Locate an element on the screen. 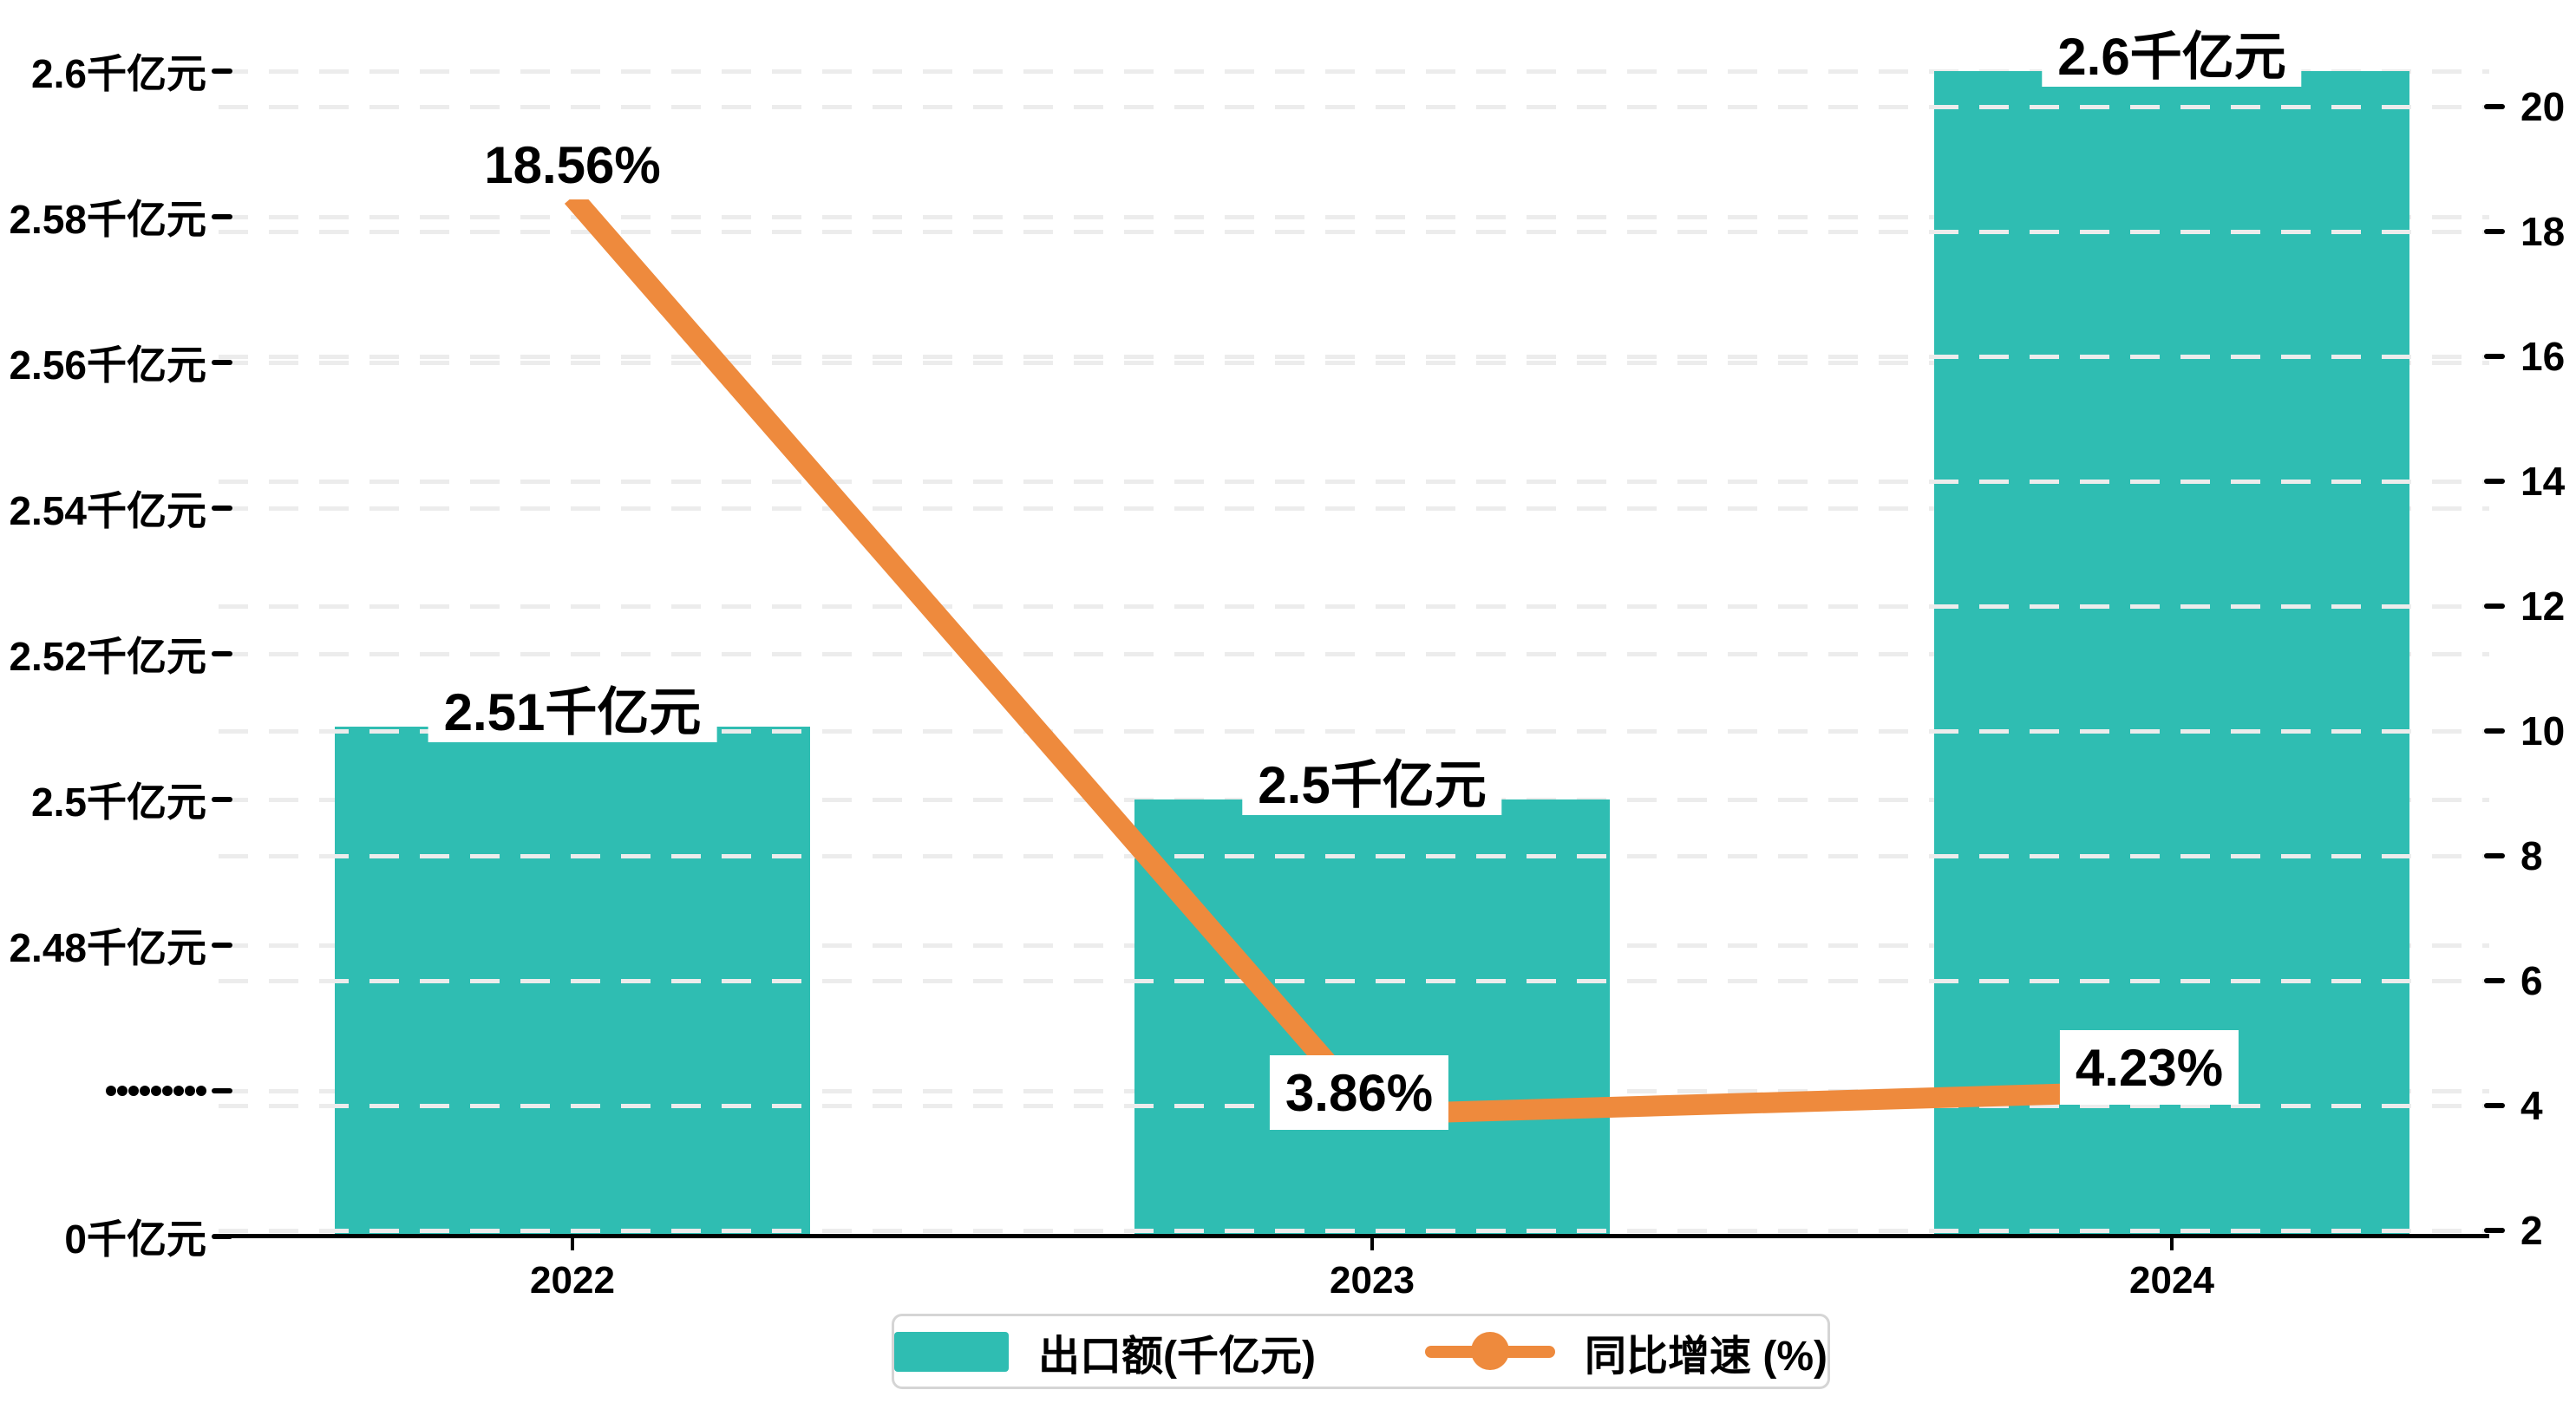  y-left-axis-break-dots is located at coordinates (156, 1091).